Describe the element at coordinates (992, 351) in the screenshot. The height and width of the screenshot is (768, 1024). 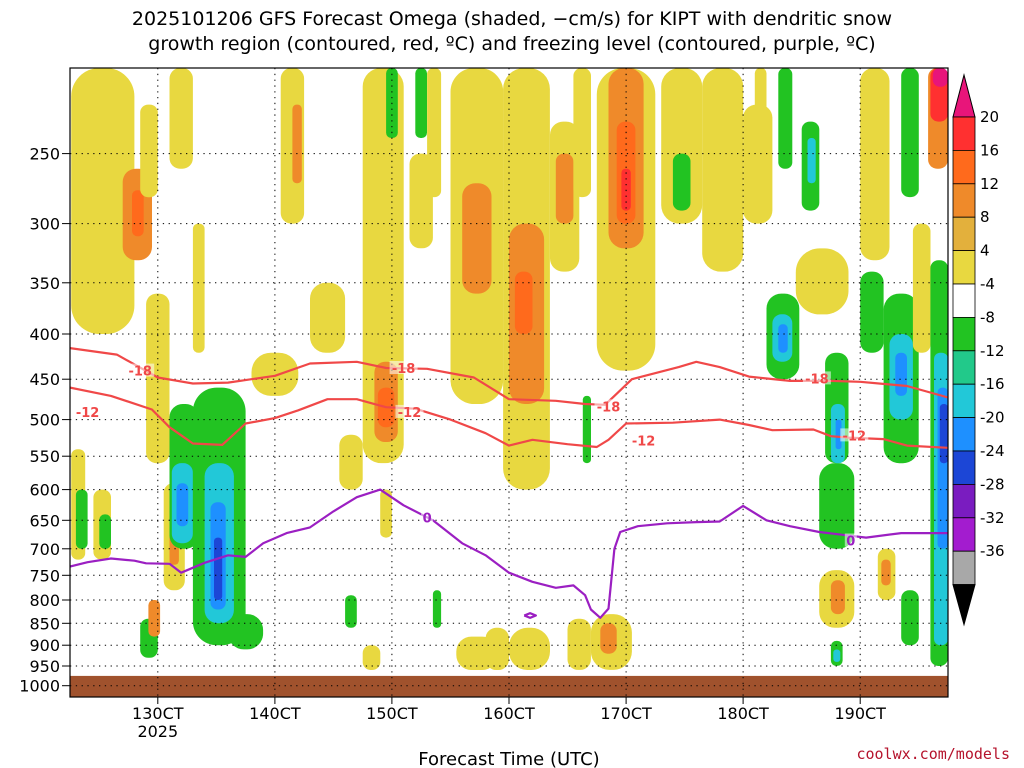
I see `colorbar-tick-7: -12` at that location.